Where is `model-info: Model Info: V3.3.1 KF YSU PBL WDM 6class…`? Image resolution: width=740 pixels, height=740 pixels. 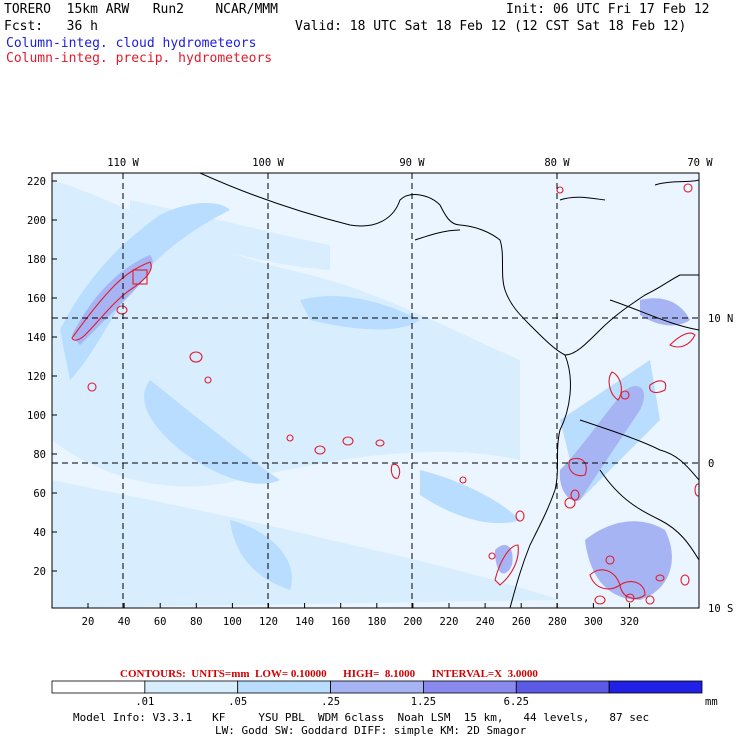 model-info: Model Info: V3.3.1 KF YSU PBL WDM 6class… is located at coordinates (361, 717).